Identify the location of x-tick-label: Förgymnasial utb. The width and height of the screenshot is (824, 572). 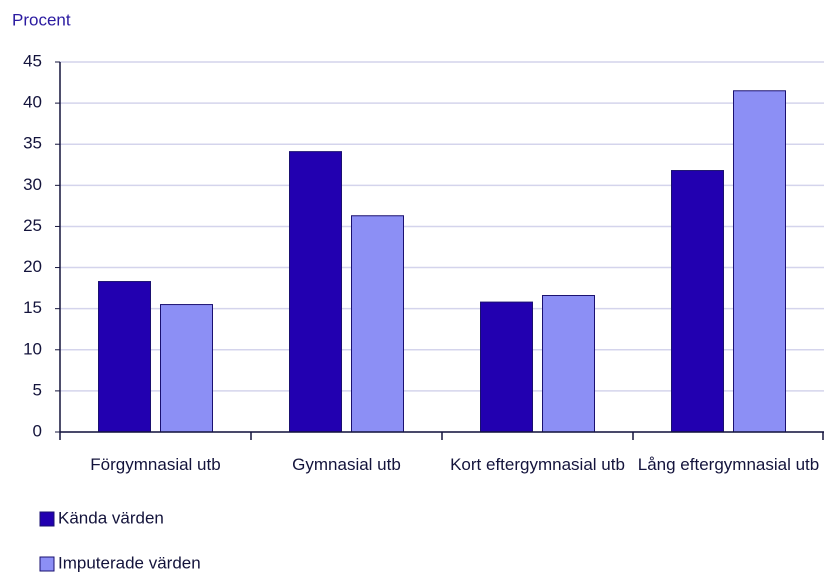
(155, 464).